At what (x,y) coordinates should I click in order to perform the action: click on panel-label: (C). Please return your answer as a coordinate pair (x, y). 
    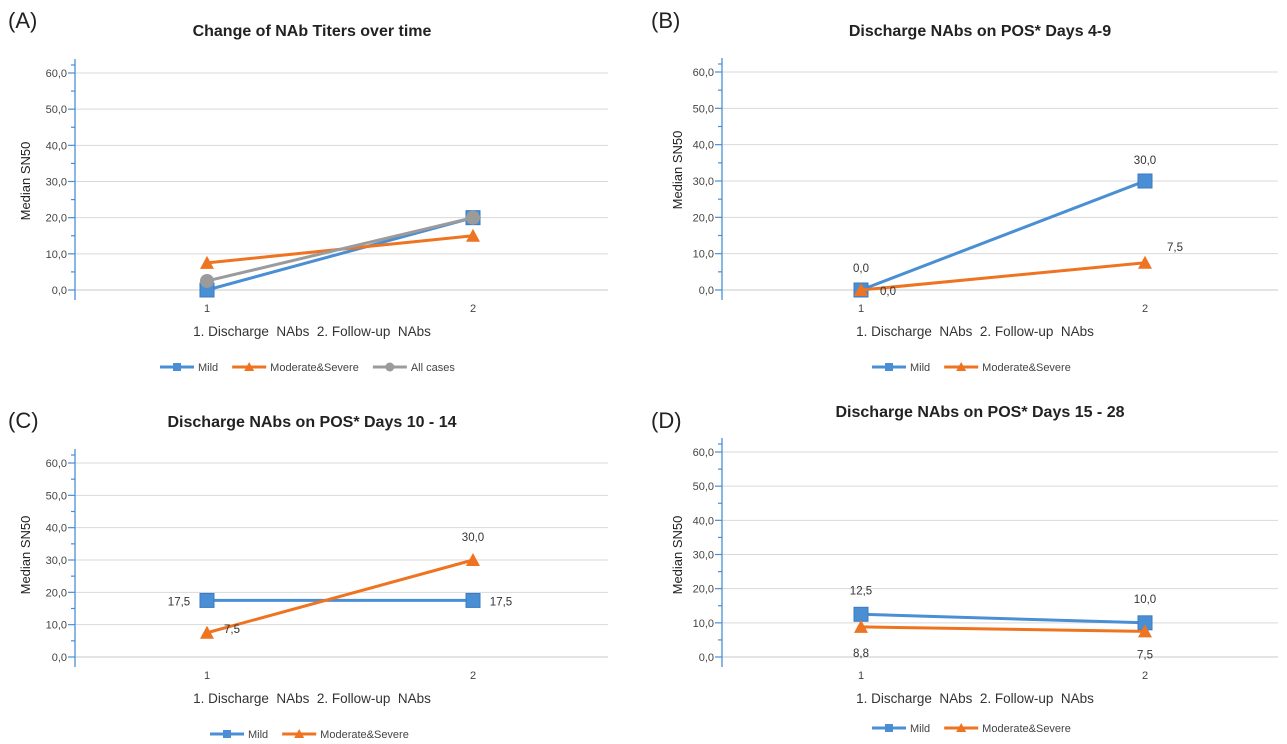
    Looking at the image, I should click on (23, 420).